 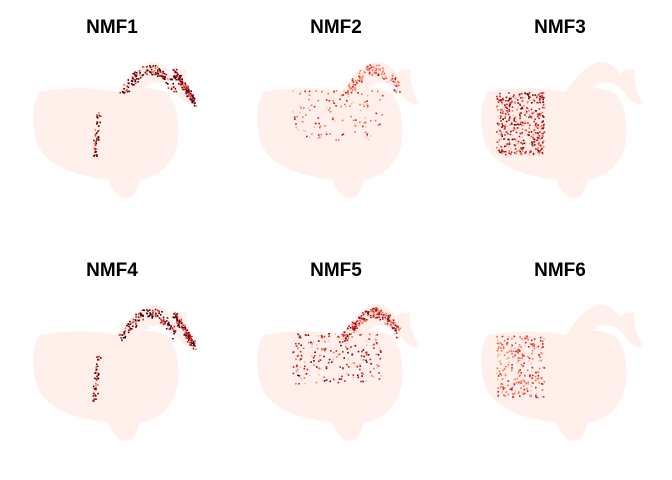 What do you see at coordinates (112, 270) in the screenshot?
I see `panel-title: NMF4` at bounding box center [112, 270].